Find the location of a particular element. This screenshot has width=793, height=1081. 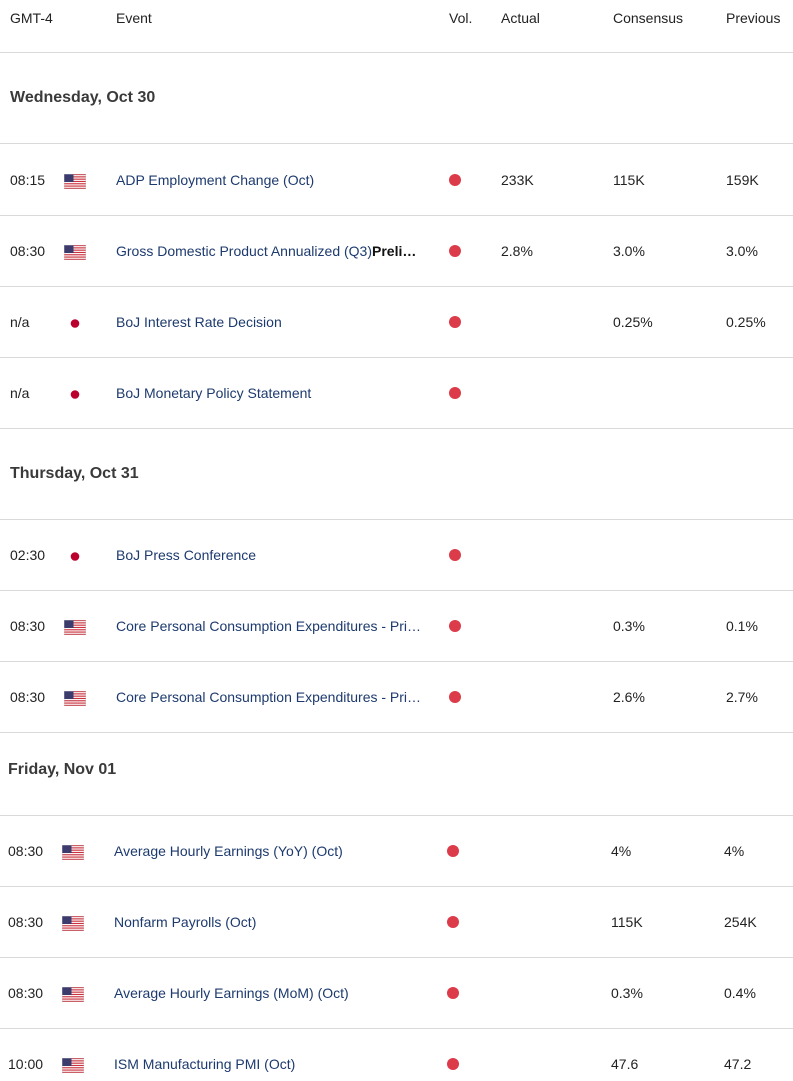

consensus-value: 3.0% is located at coordinates (629, 251).